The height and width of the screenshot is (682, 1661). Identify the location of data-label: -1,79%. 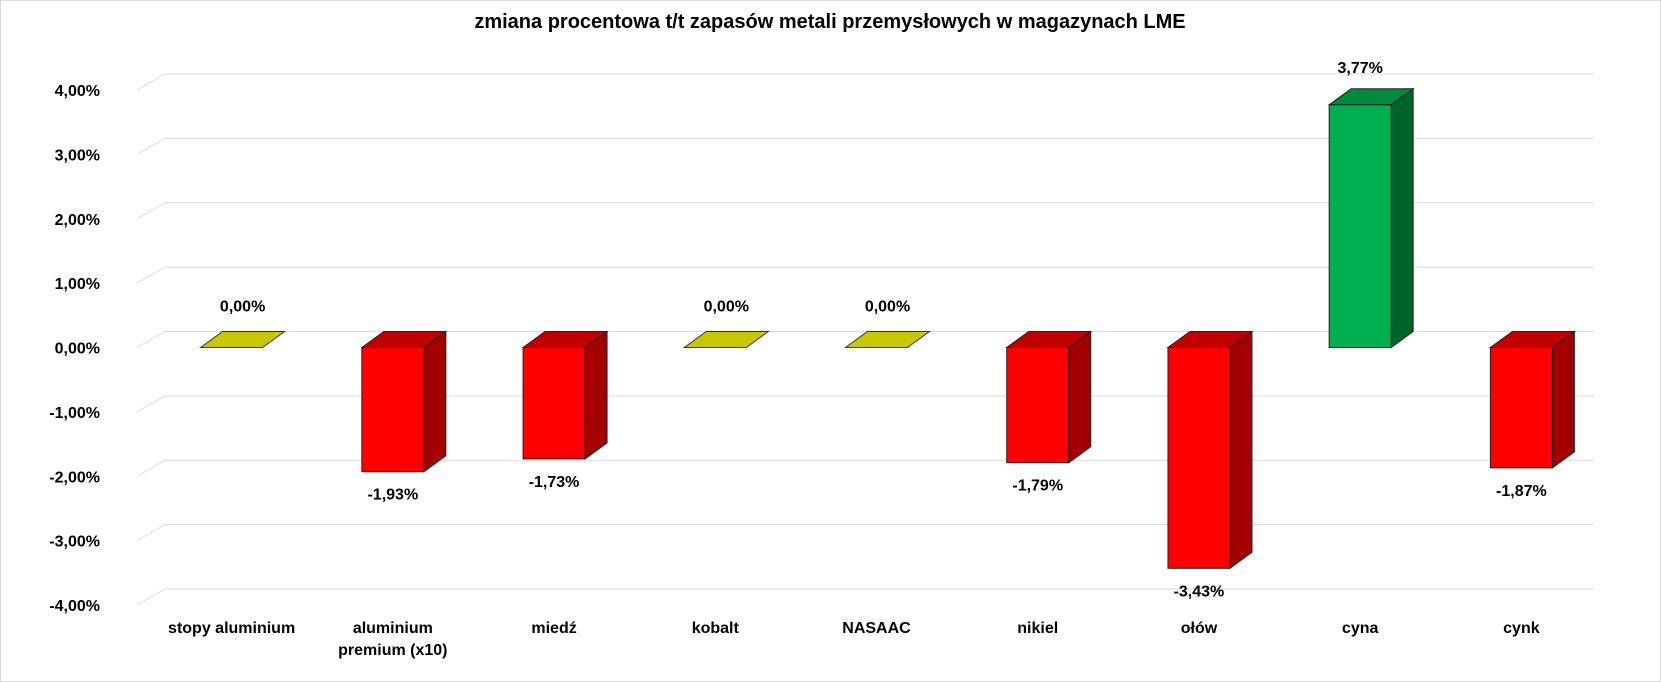
(1037, 486).